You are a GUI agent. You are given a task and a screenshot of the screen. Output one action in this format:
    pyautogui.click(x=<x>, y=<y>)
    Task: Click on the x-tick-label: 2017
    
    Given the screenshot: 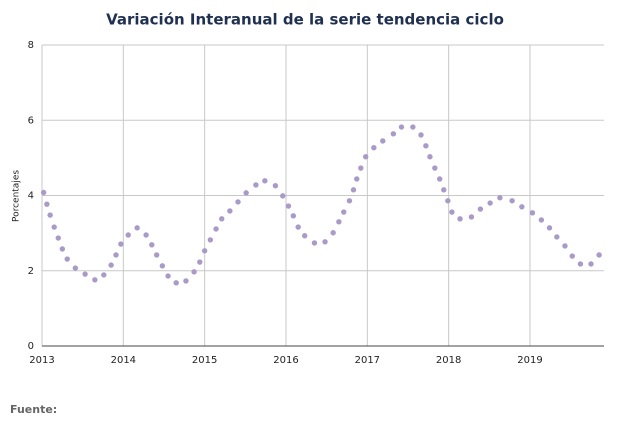 What is the action you would take?
    pyautogui.click(x=367, y=360)
    